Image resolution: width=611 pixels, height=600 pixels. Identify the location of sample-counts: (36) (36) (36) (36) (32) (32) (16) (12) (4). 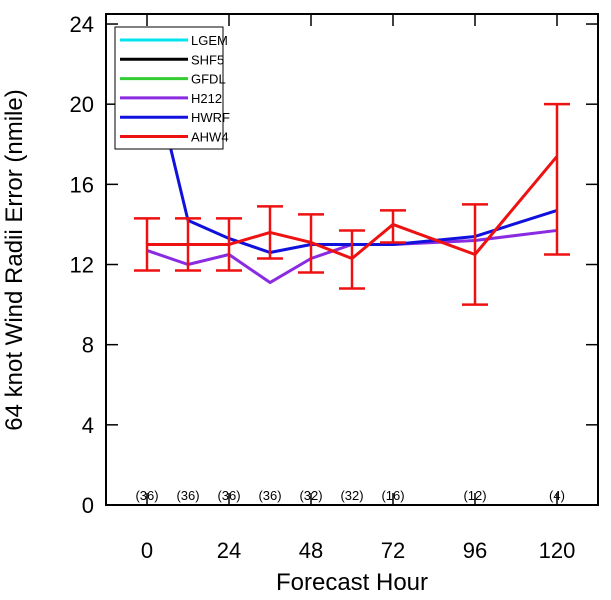
(350, 495).